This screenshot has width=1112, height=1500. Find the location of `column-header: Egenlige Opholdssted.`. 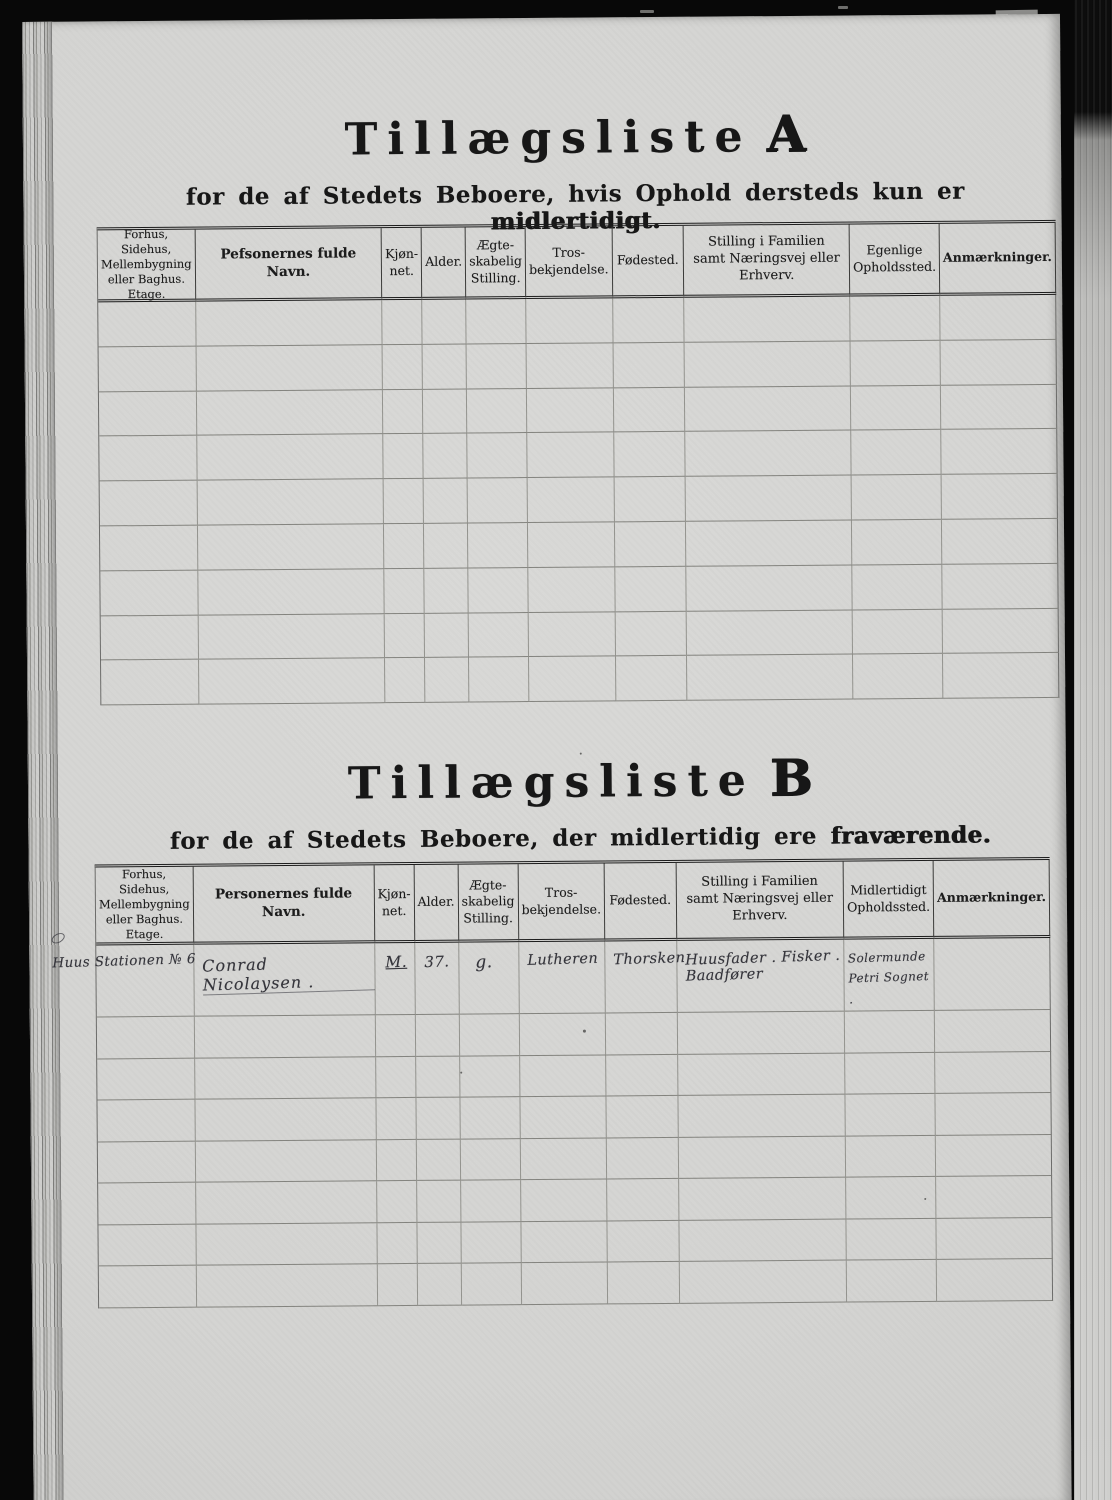

column-header: Egenlige Opholdssted. is located at coordinates (895, 260).